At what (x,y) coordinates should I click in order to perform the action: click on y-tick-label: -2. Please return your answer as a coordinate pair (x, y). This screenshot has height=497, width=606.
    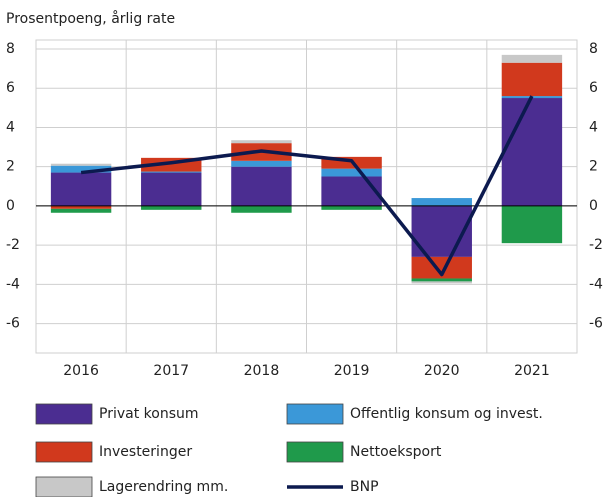
    Looking at the image, I should click on (13, 245).